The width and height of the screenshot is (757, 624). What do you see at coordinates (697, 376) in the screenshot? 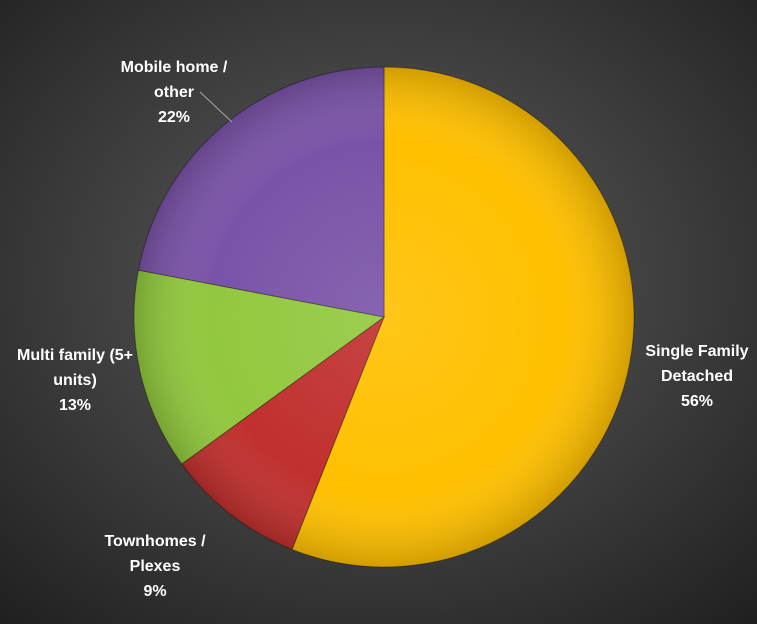
I see `data-label-single-family-detached-line-2: Detached` at bounding box center [697, 376].